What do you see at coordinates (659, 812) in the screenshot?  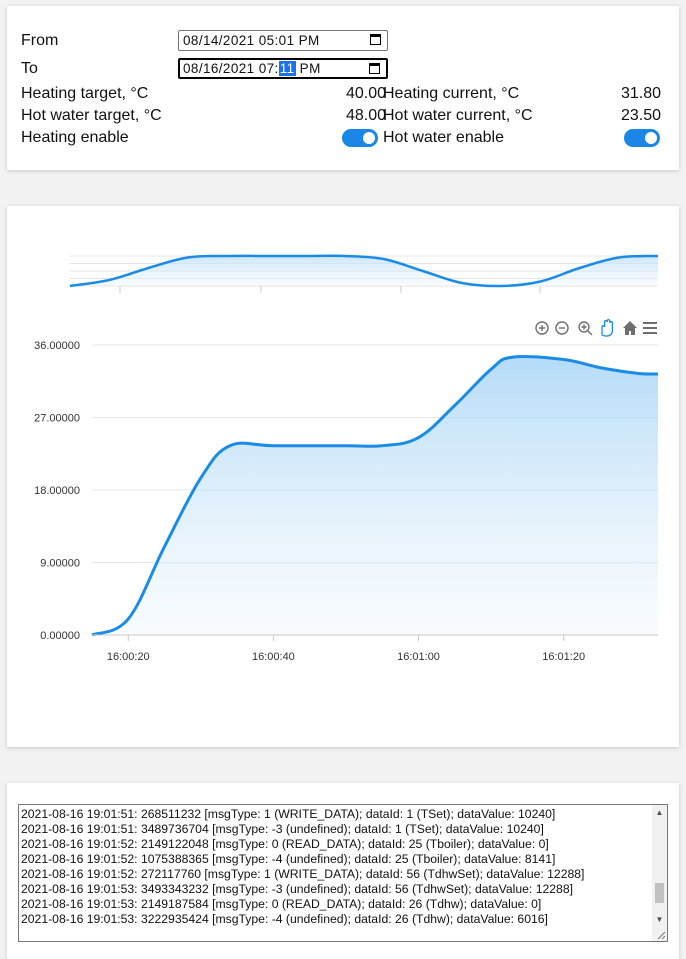 I see `scroll-up-arrow-icon: ▲` at bounding box center [659, 812].